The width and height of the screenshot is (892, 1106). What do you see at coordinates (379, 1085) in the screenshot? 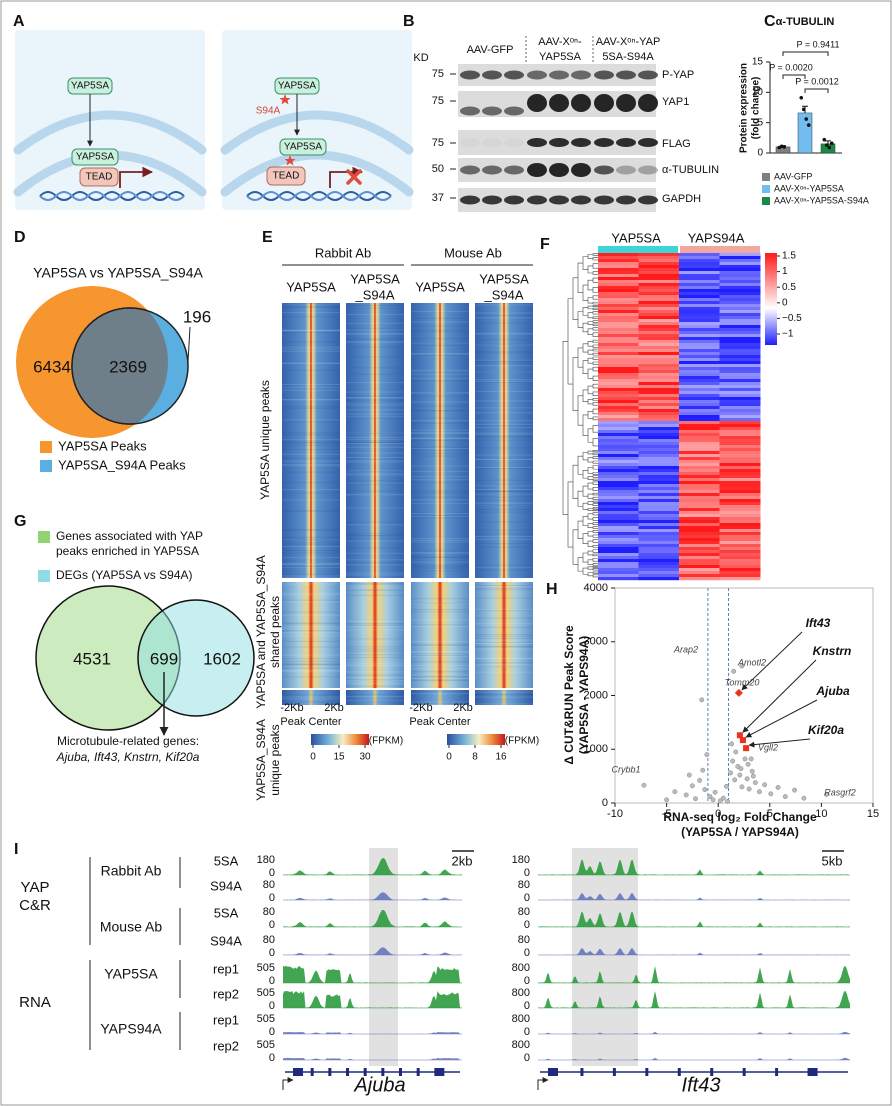
I see `gene-name: Ajuba` at bounding box center [379, 1085].